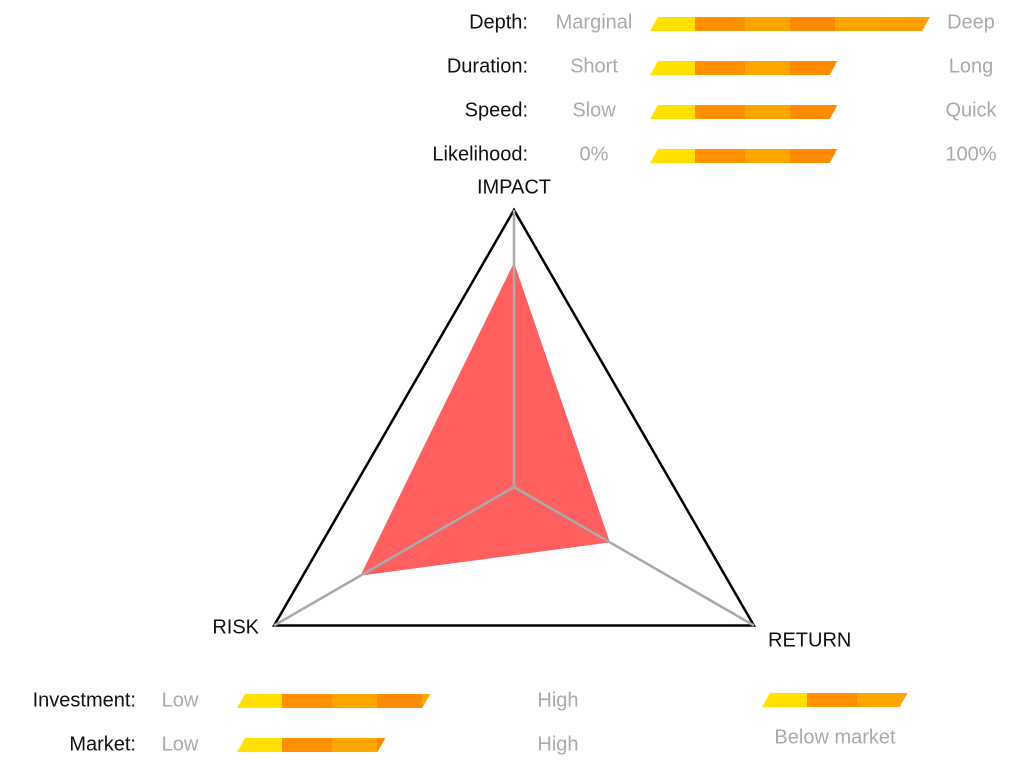 This screenshot has height=768, width=1024. Describe the element at coordinates (809, 640) in the screenshot. I see `radar-axis-label: RETURN` at that location.